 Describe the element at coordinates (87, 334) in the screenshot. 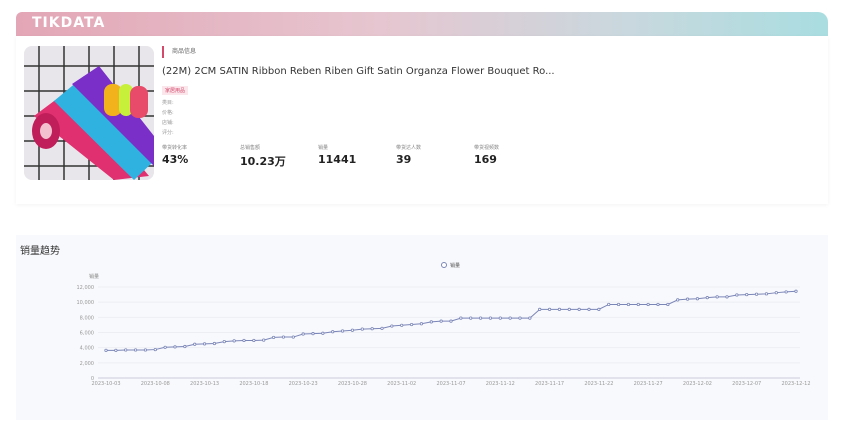

I see `y-tick-label: 6,000` at that location.